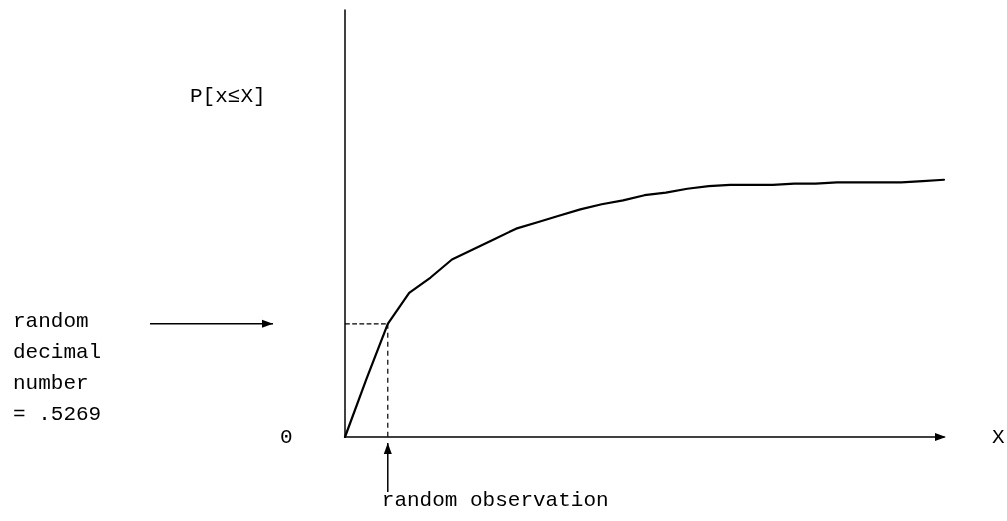 This screenshot has width=1007, height=521. I want to click on text: random decimal number = .5269, so click(57, 367).